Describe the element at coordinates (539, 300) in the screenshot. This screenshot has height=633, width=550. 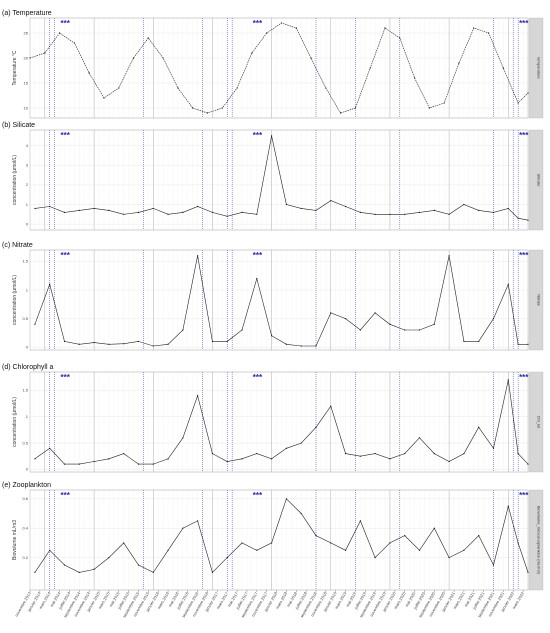
I see `facet-strip-label: Nitrate` at that location.